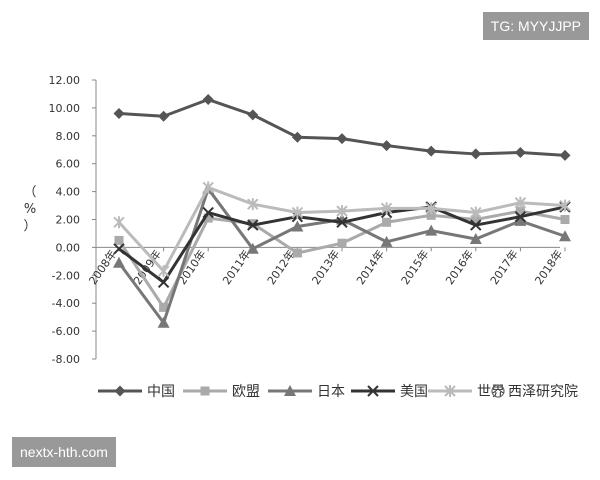  I want to click on legend: 中国 欧盟 日本 美国 世界, so click(301, 392).